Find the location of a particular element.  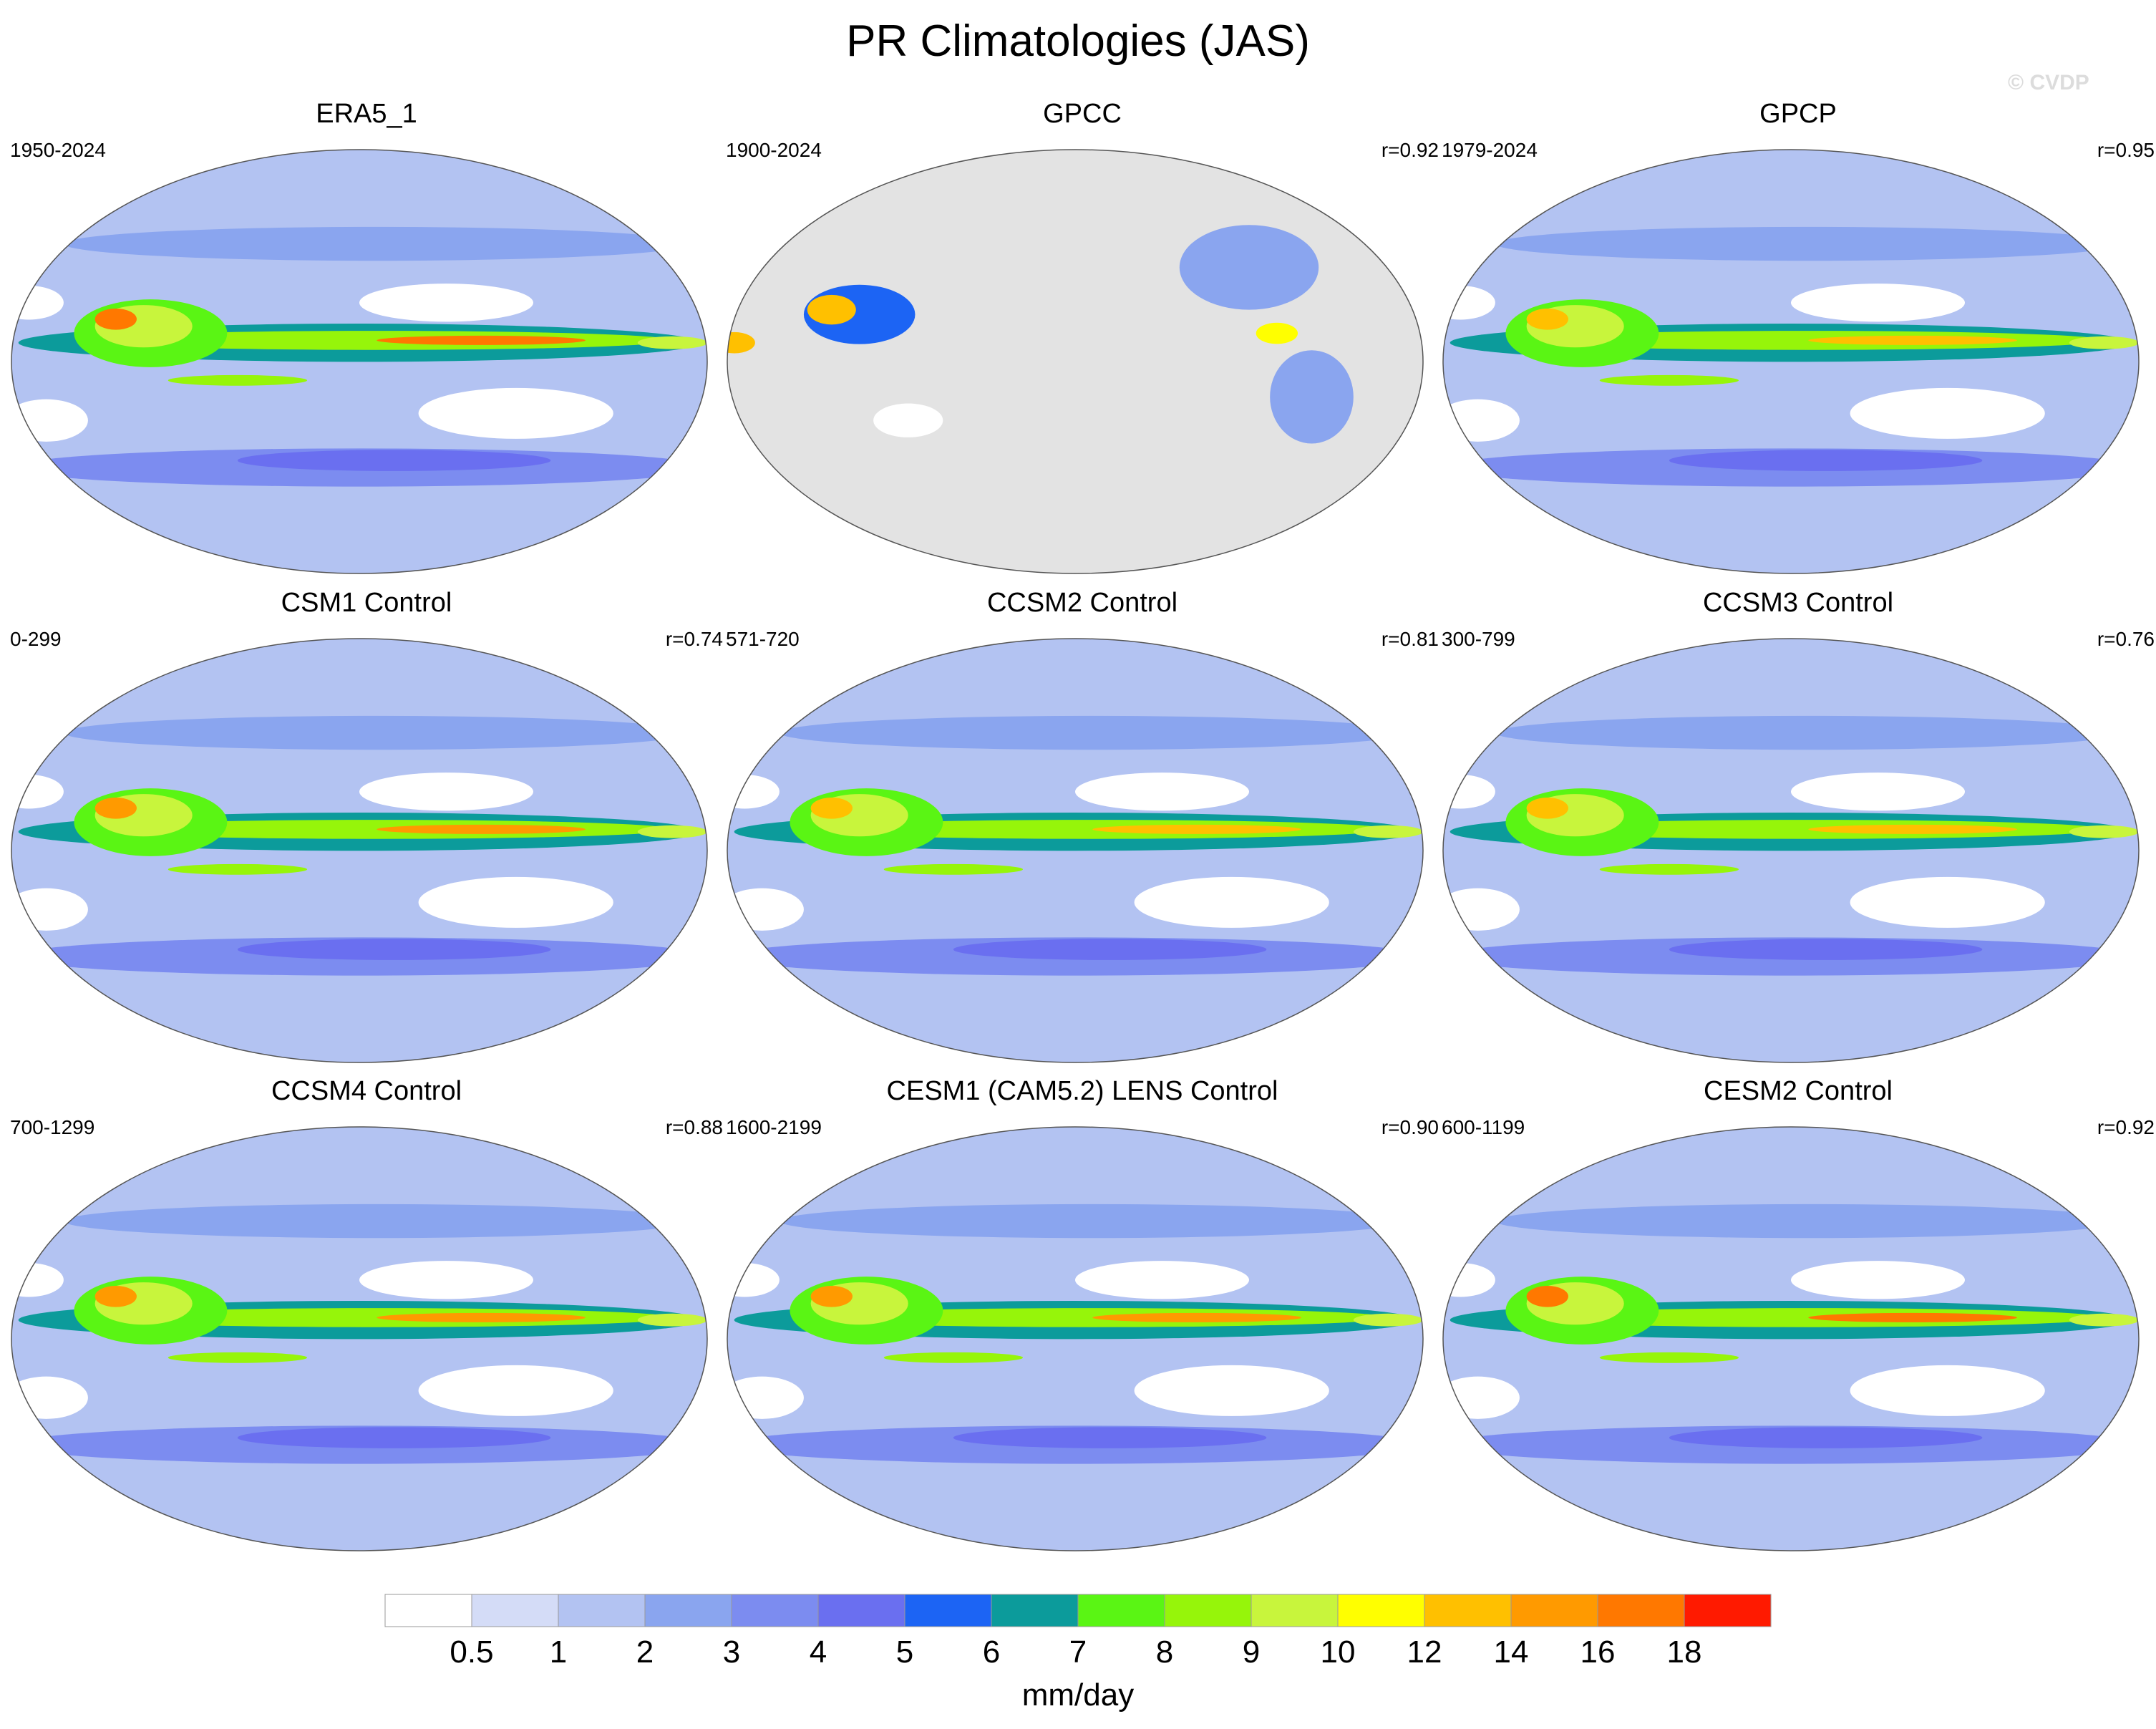

colorbar-tick-label: 7 is located at coordinates (1078, 1652).